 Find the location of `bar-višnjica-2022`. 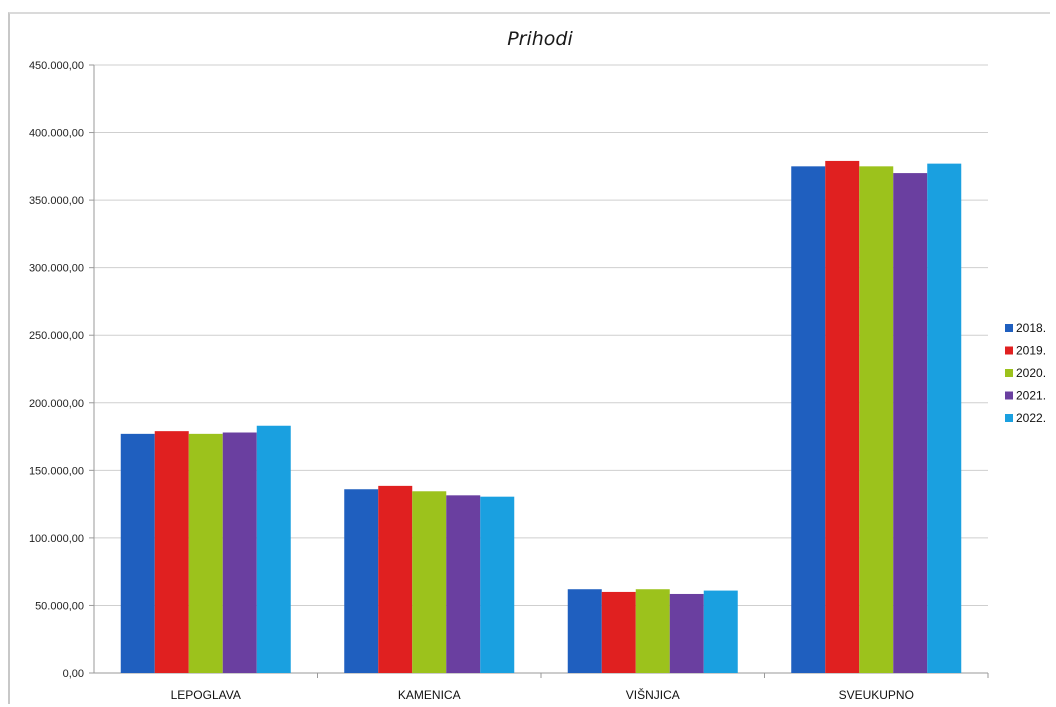

bar-višnjica-2022 is located at coordinates (720, 631).